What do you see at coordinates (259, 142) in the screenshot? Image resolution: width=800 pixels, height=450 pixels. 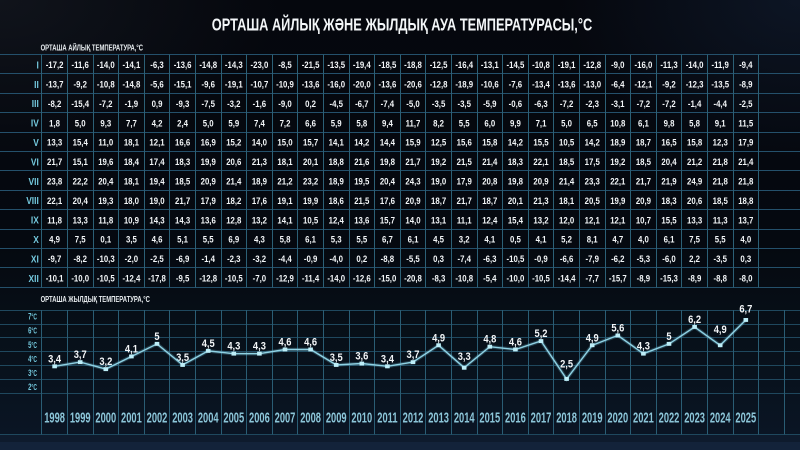 I see `svg-text: 14,0` at bounding box center [259, 142].